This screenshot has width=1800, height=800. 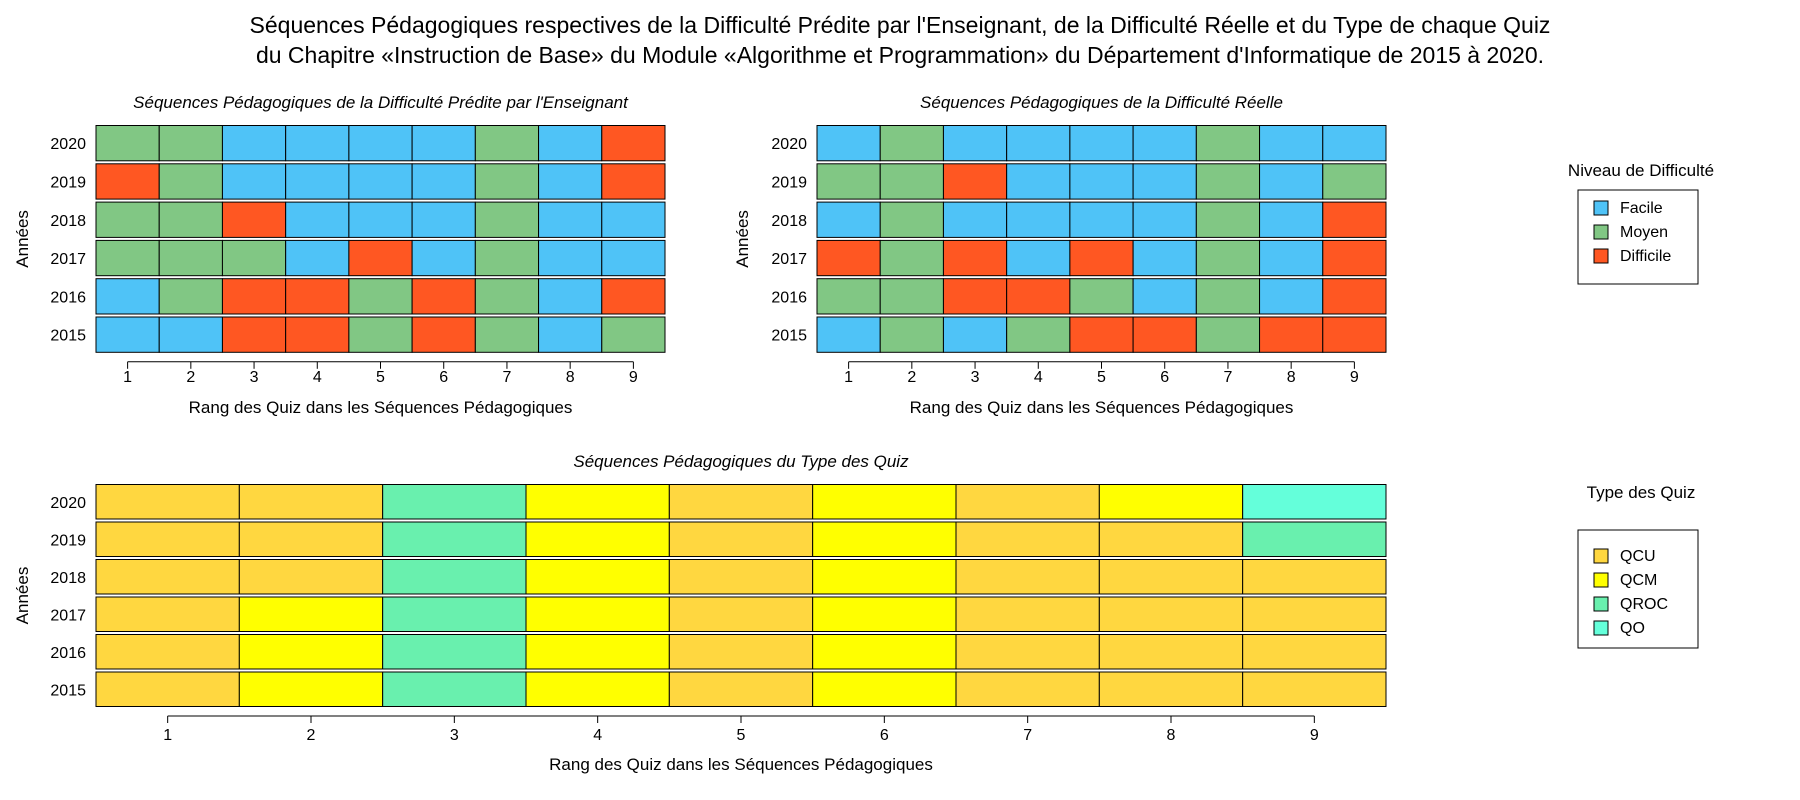 I want to click on panel-title: Séquences Pédagogiques du Type des Quiz, so click(x=741, y=461).